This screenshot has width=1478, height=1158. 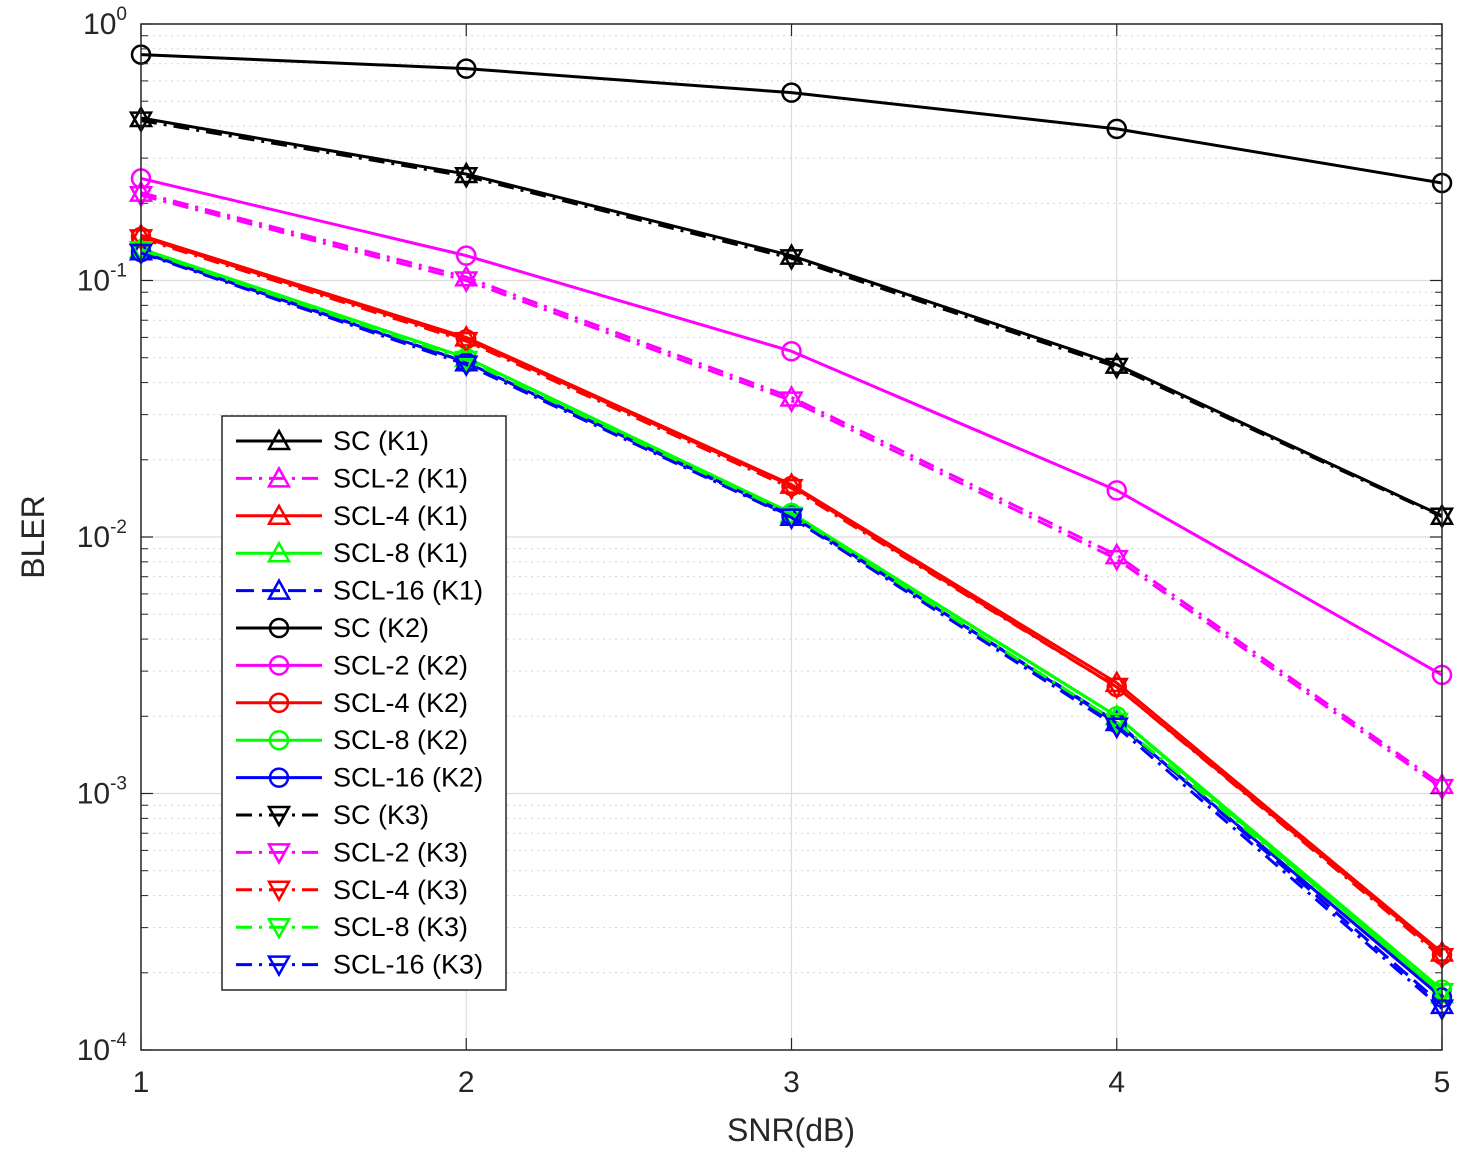 I want to click on x-tick-label: 3, so click(x=791, y=1082).